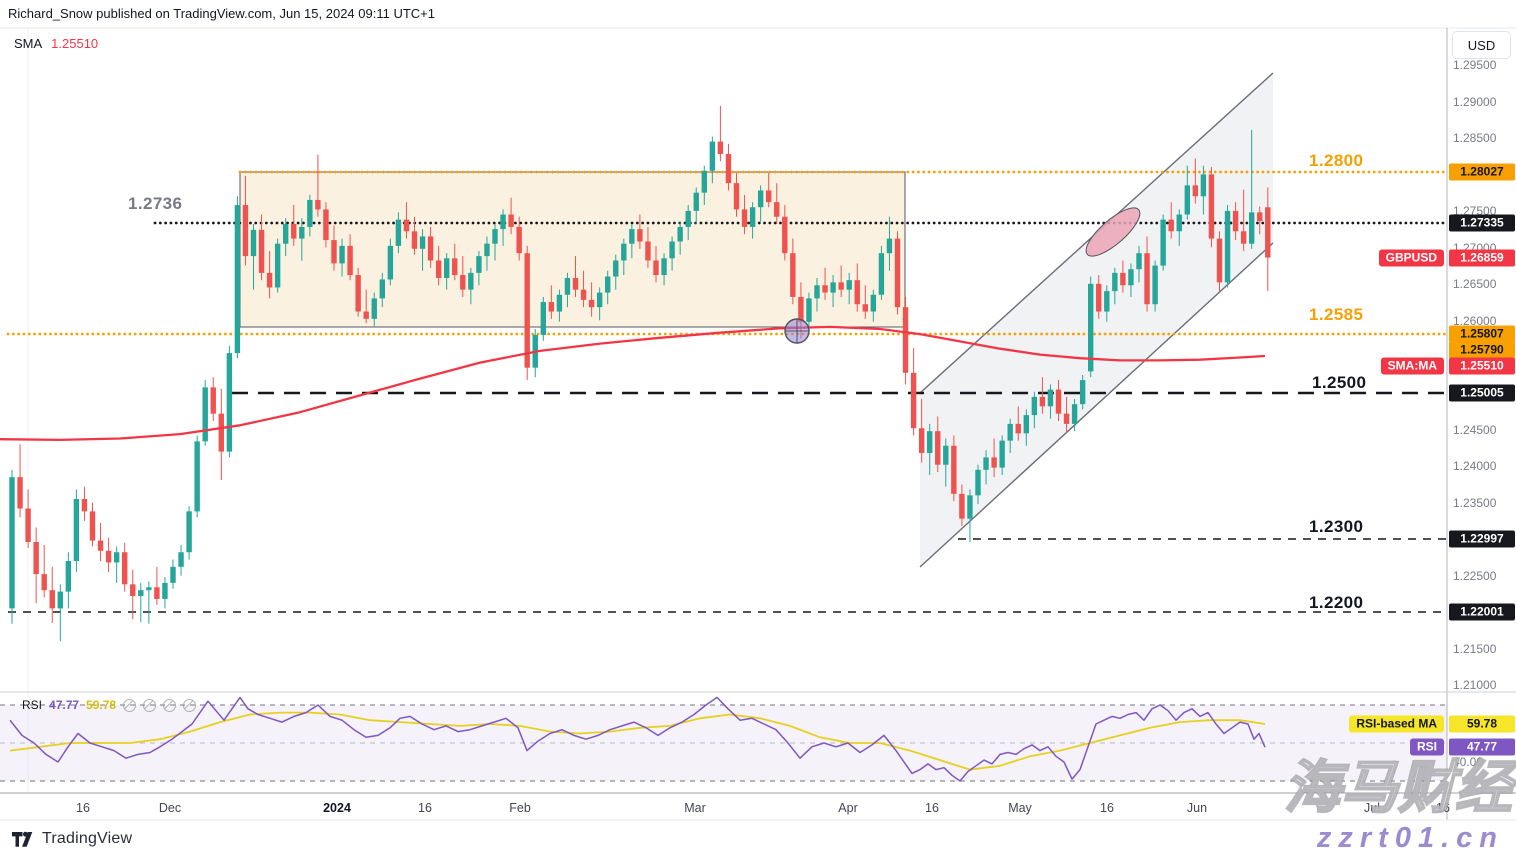  What do you see at coordinates (1096, 405) in the screenshot?
I see `channel-lower-line` at bounding box center [1096, 405].